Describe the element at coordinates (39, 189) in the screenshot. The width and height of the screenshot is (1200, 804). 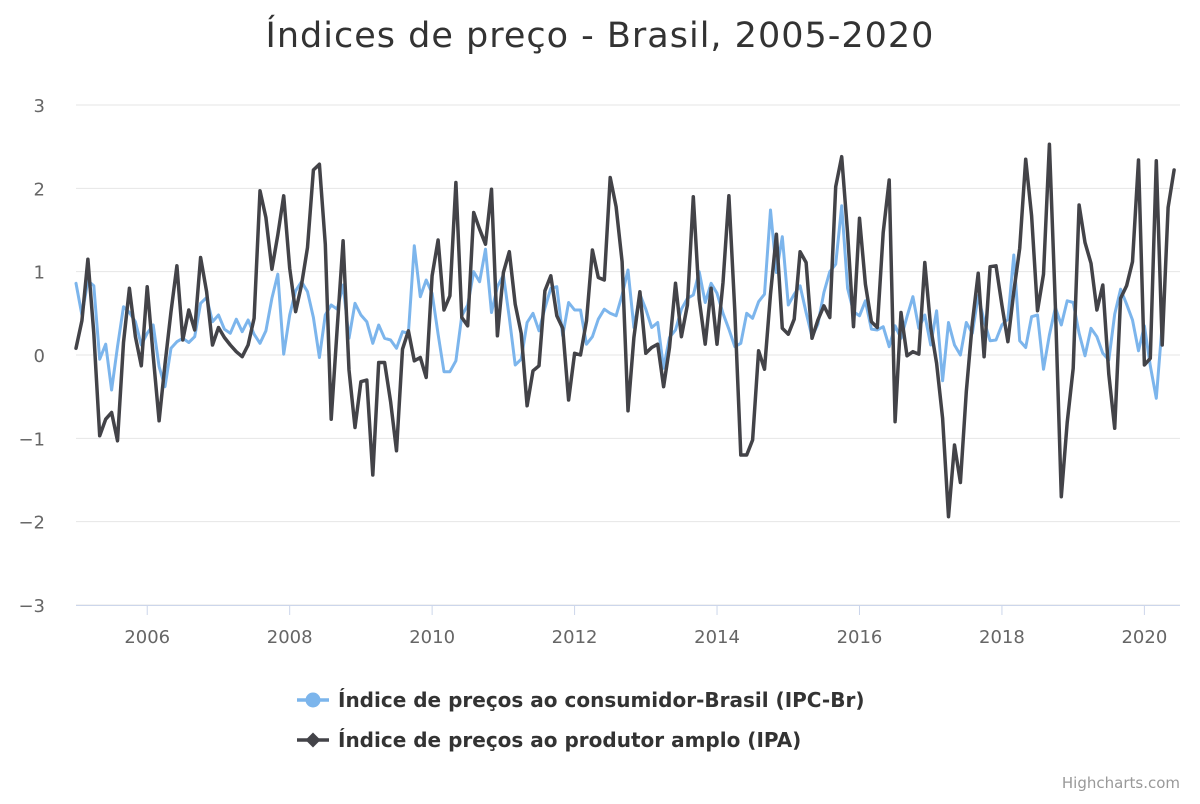
I see `y-tick-label: 2` at that location.